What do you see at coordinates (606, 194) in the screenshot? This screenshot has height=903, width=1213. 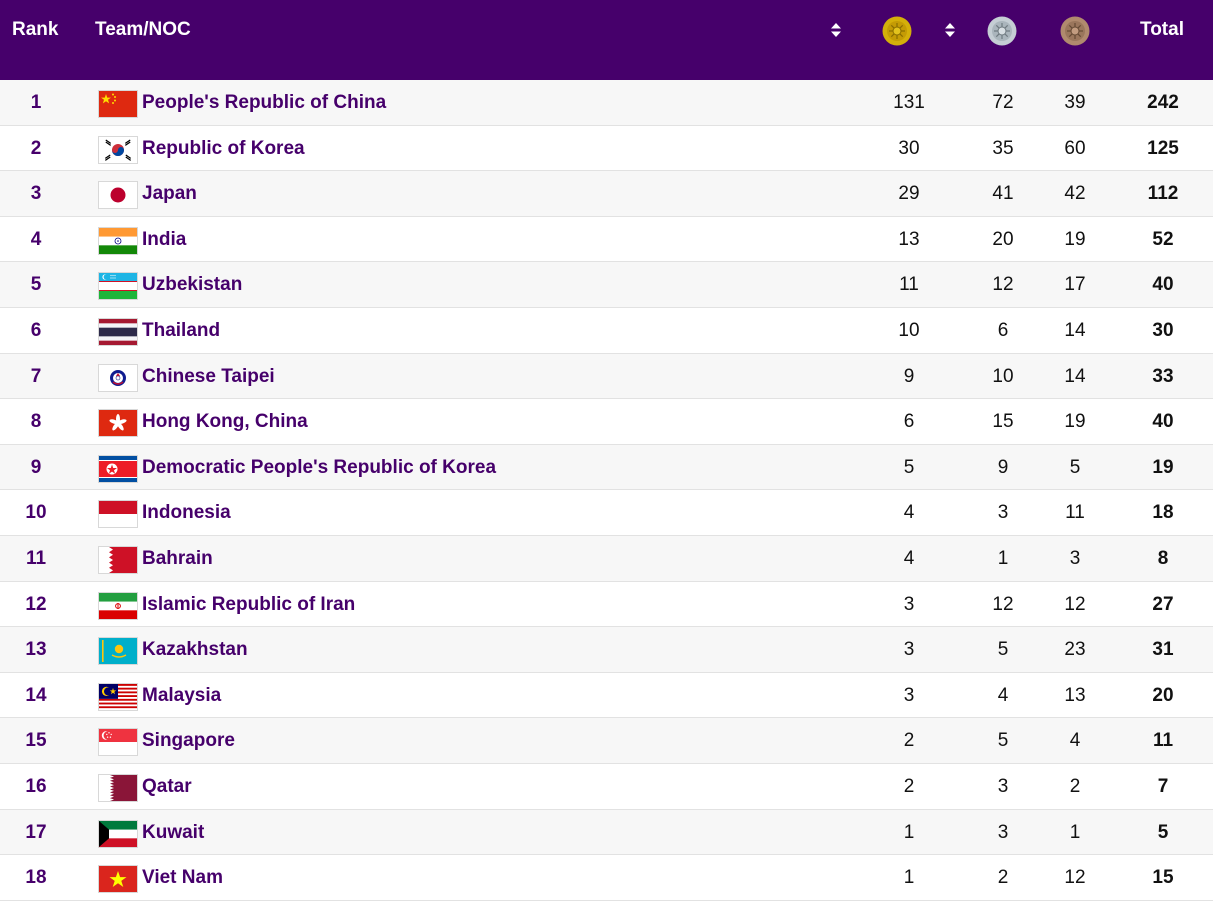 I see `table-row: 3 Japan 29 41 42 112` at bounding box center [606, 194].